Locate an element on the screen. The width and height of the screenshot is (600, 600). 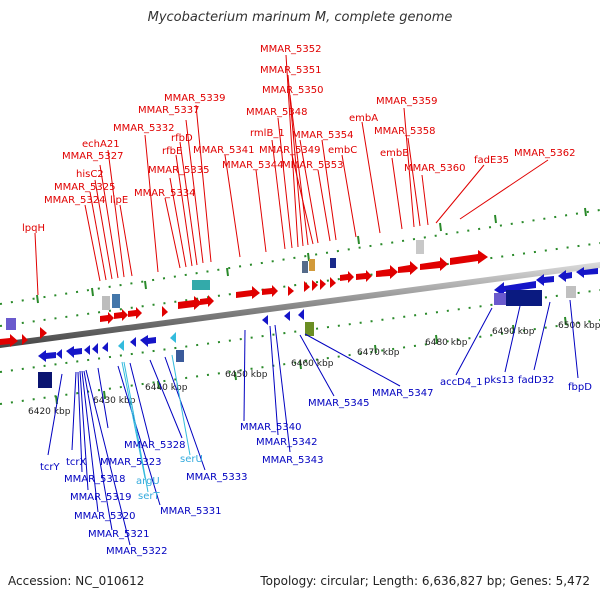
gene-label: MMAR_5359 is located at coordinates (407, 101).